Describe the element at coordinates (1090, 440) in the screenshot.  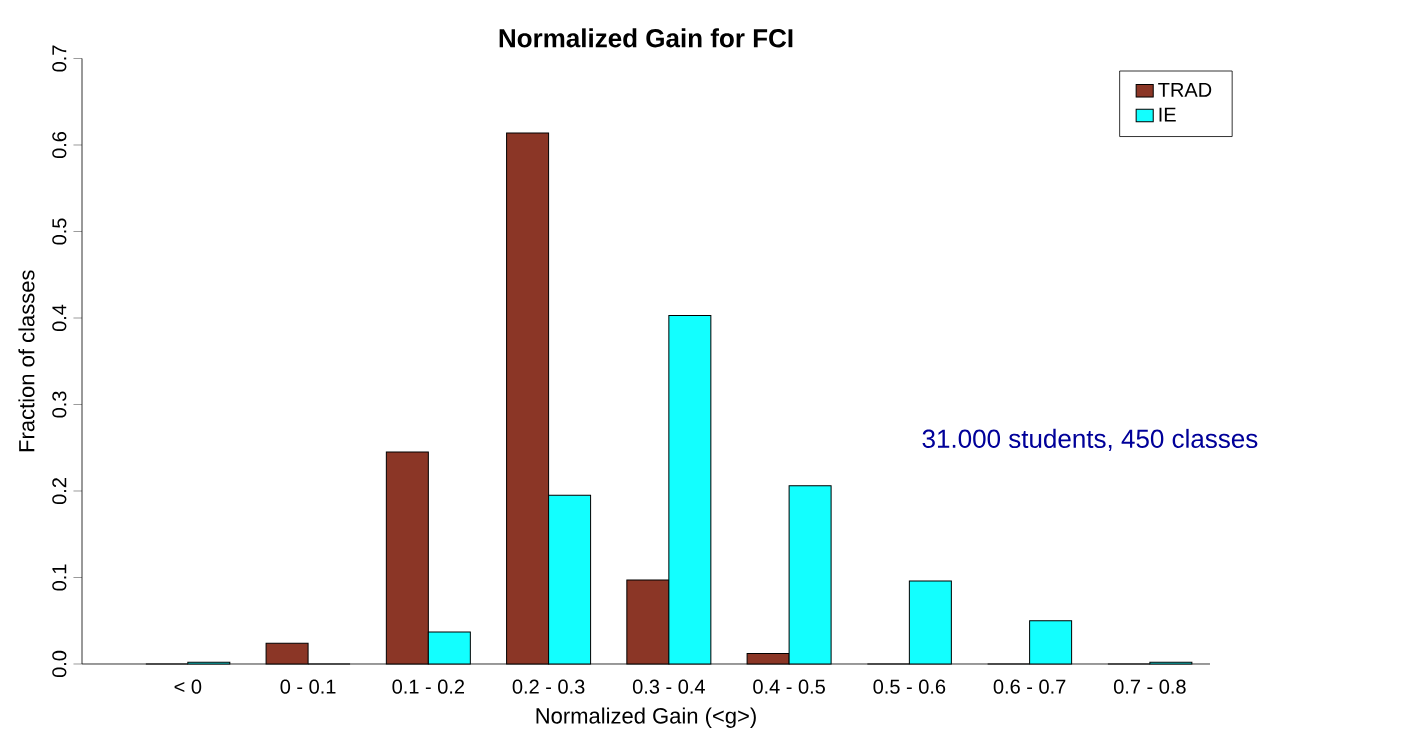
I see `annotation: 31.000 students, 450 classes` at that location.